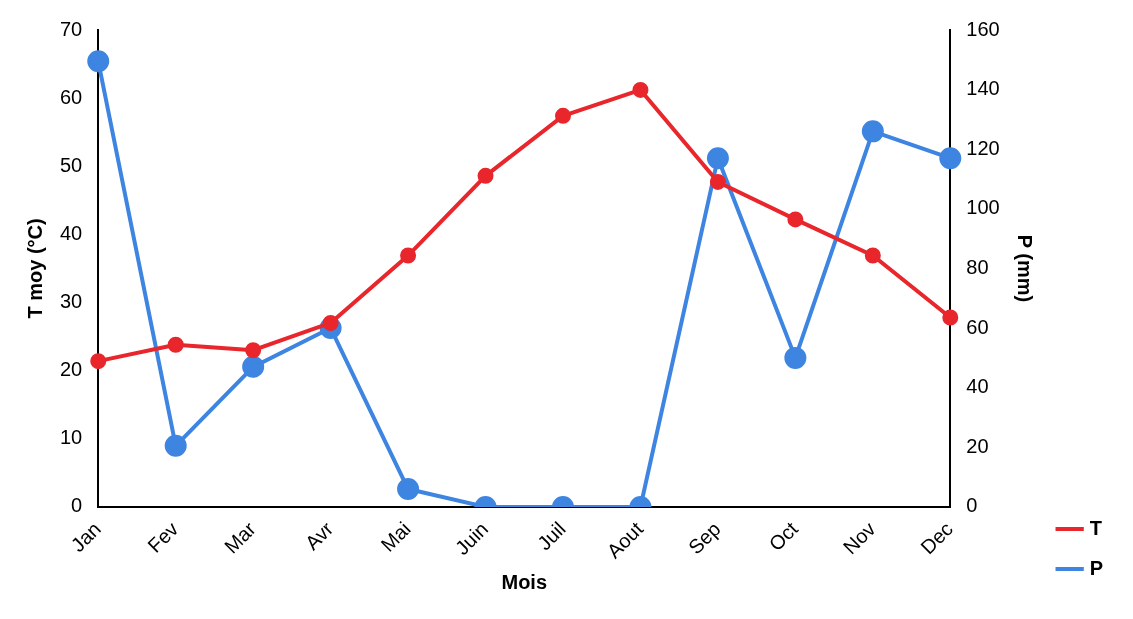 The image size is (1133, 619). What do you see at coordinates (71, 369) in the screenshot?
I see `y-tick-label: 20` at bounding box center [71, 369].